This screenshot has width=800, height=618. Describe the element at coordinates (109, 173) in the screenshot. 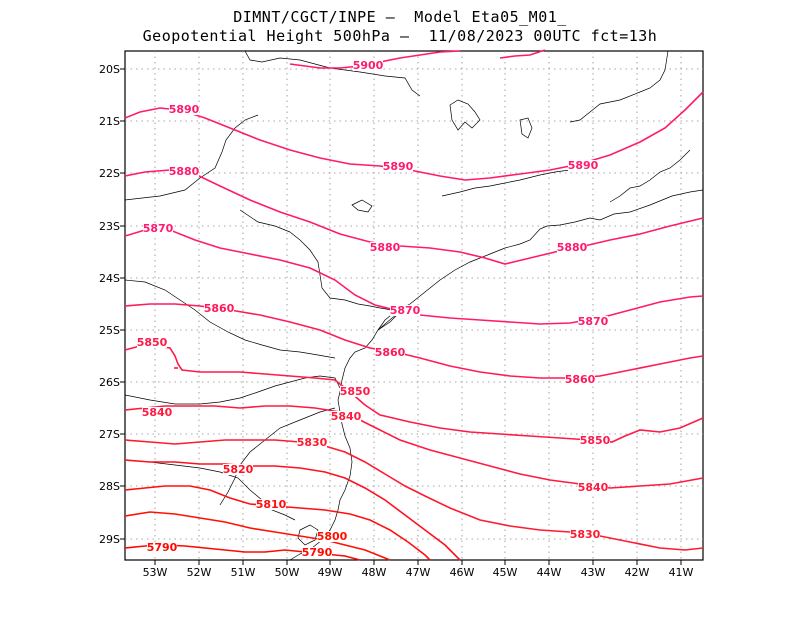

I see `lat-label: 22S` at that location.